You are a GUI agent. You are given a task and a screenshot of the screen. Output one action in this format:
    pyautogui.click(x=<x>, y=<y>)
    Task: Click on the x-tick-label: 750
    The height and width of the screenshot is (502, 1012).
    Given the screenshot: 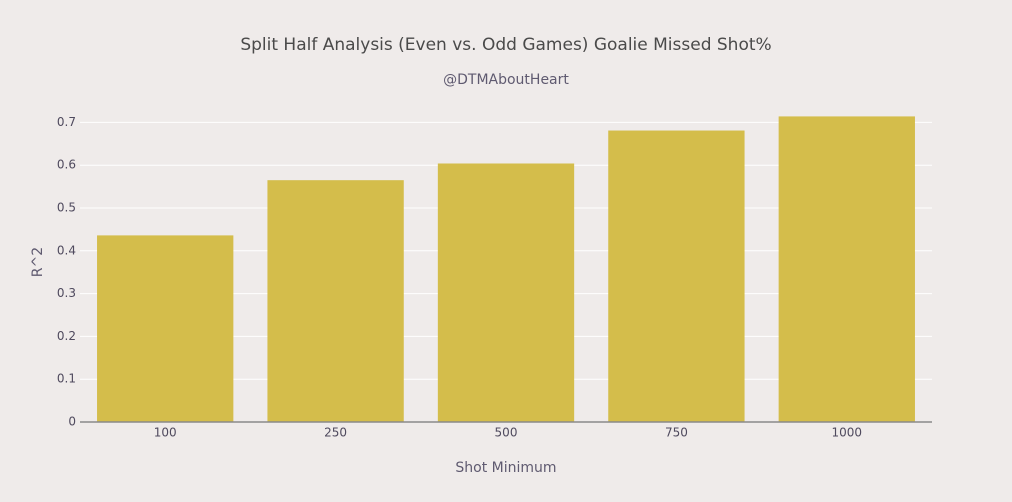 What is the action you would take?
    pyautogui.click(x=676, y=433)
    